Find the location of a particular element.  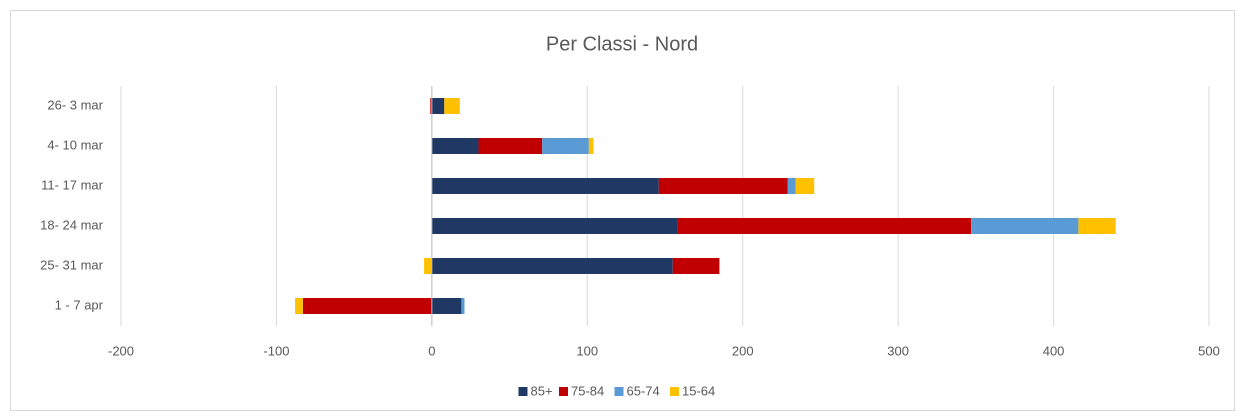

x-tick-label: 0 is located at coordinates (431, 350).